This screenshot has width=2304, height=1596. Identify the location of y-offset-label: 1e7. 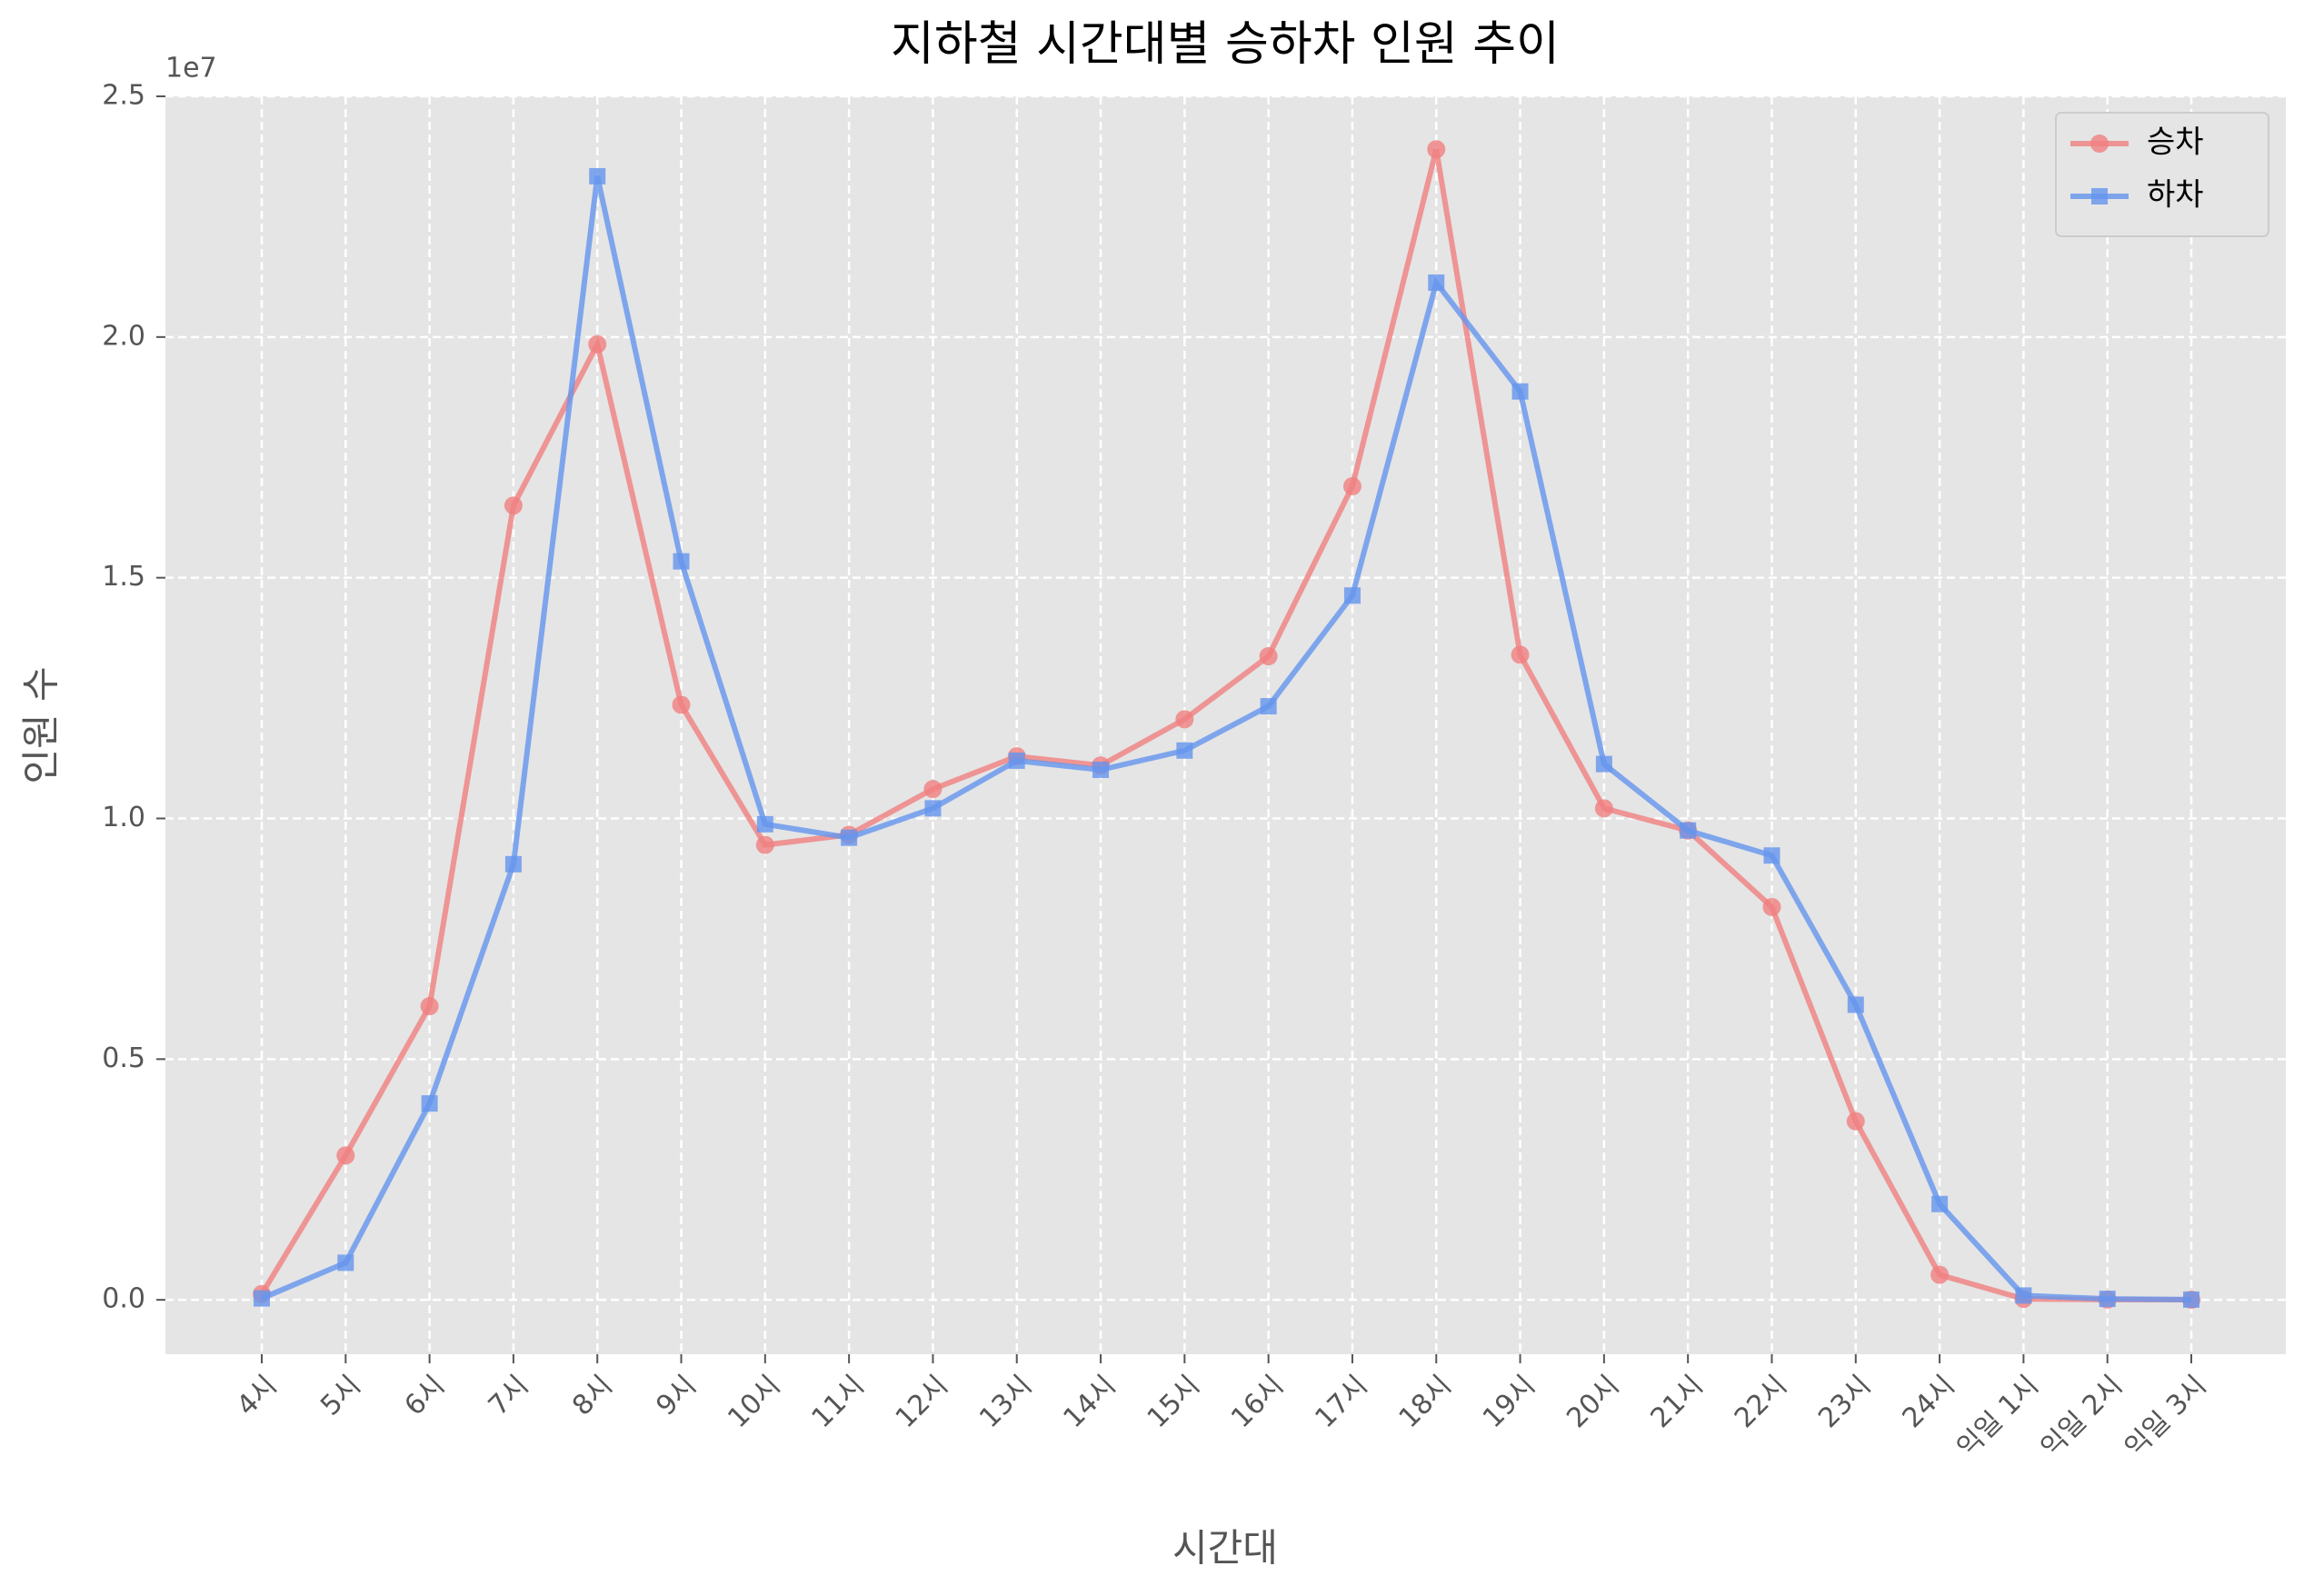
(191, 69).